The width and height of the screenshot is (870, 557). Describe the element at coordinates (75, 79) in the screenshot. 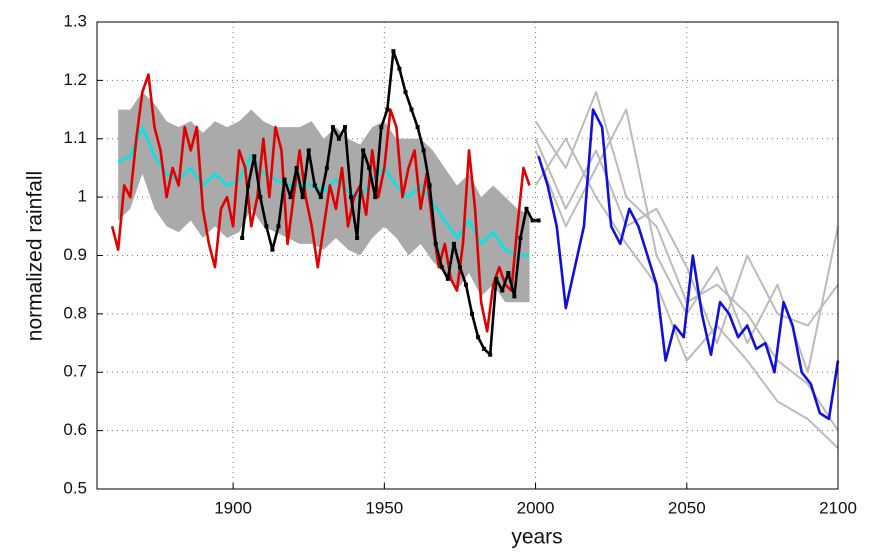

I see `y-tick-label: 1.2` at that location.